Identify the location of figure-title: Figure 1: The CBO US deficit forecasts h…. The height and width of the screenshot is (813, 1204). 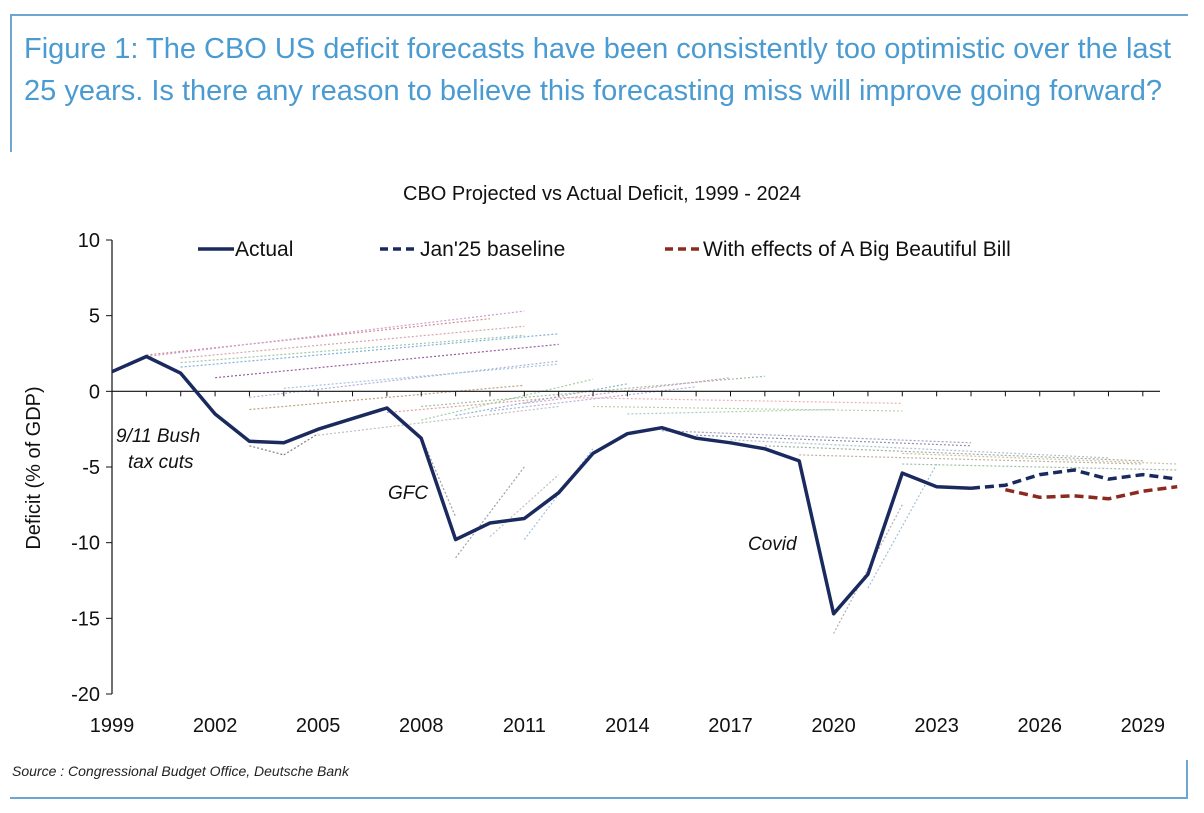
(598, 70).